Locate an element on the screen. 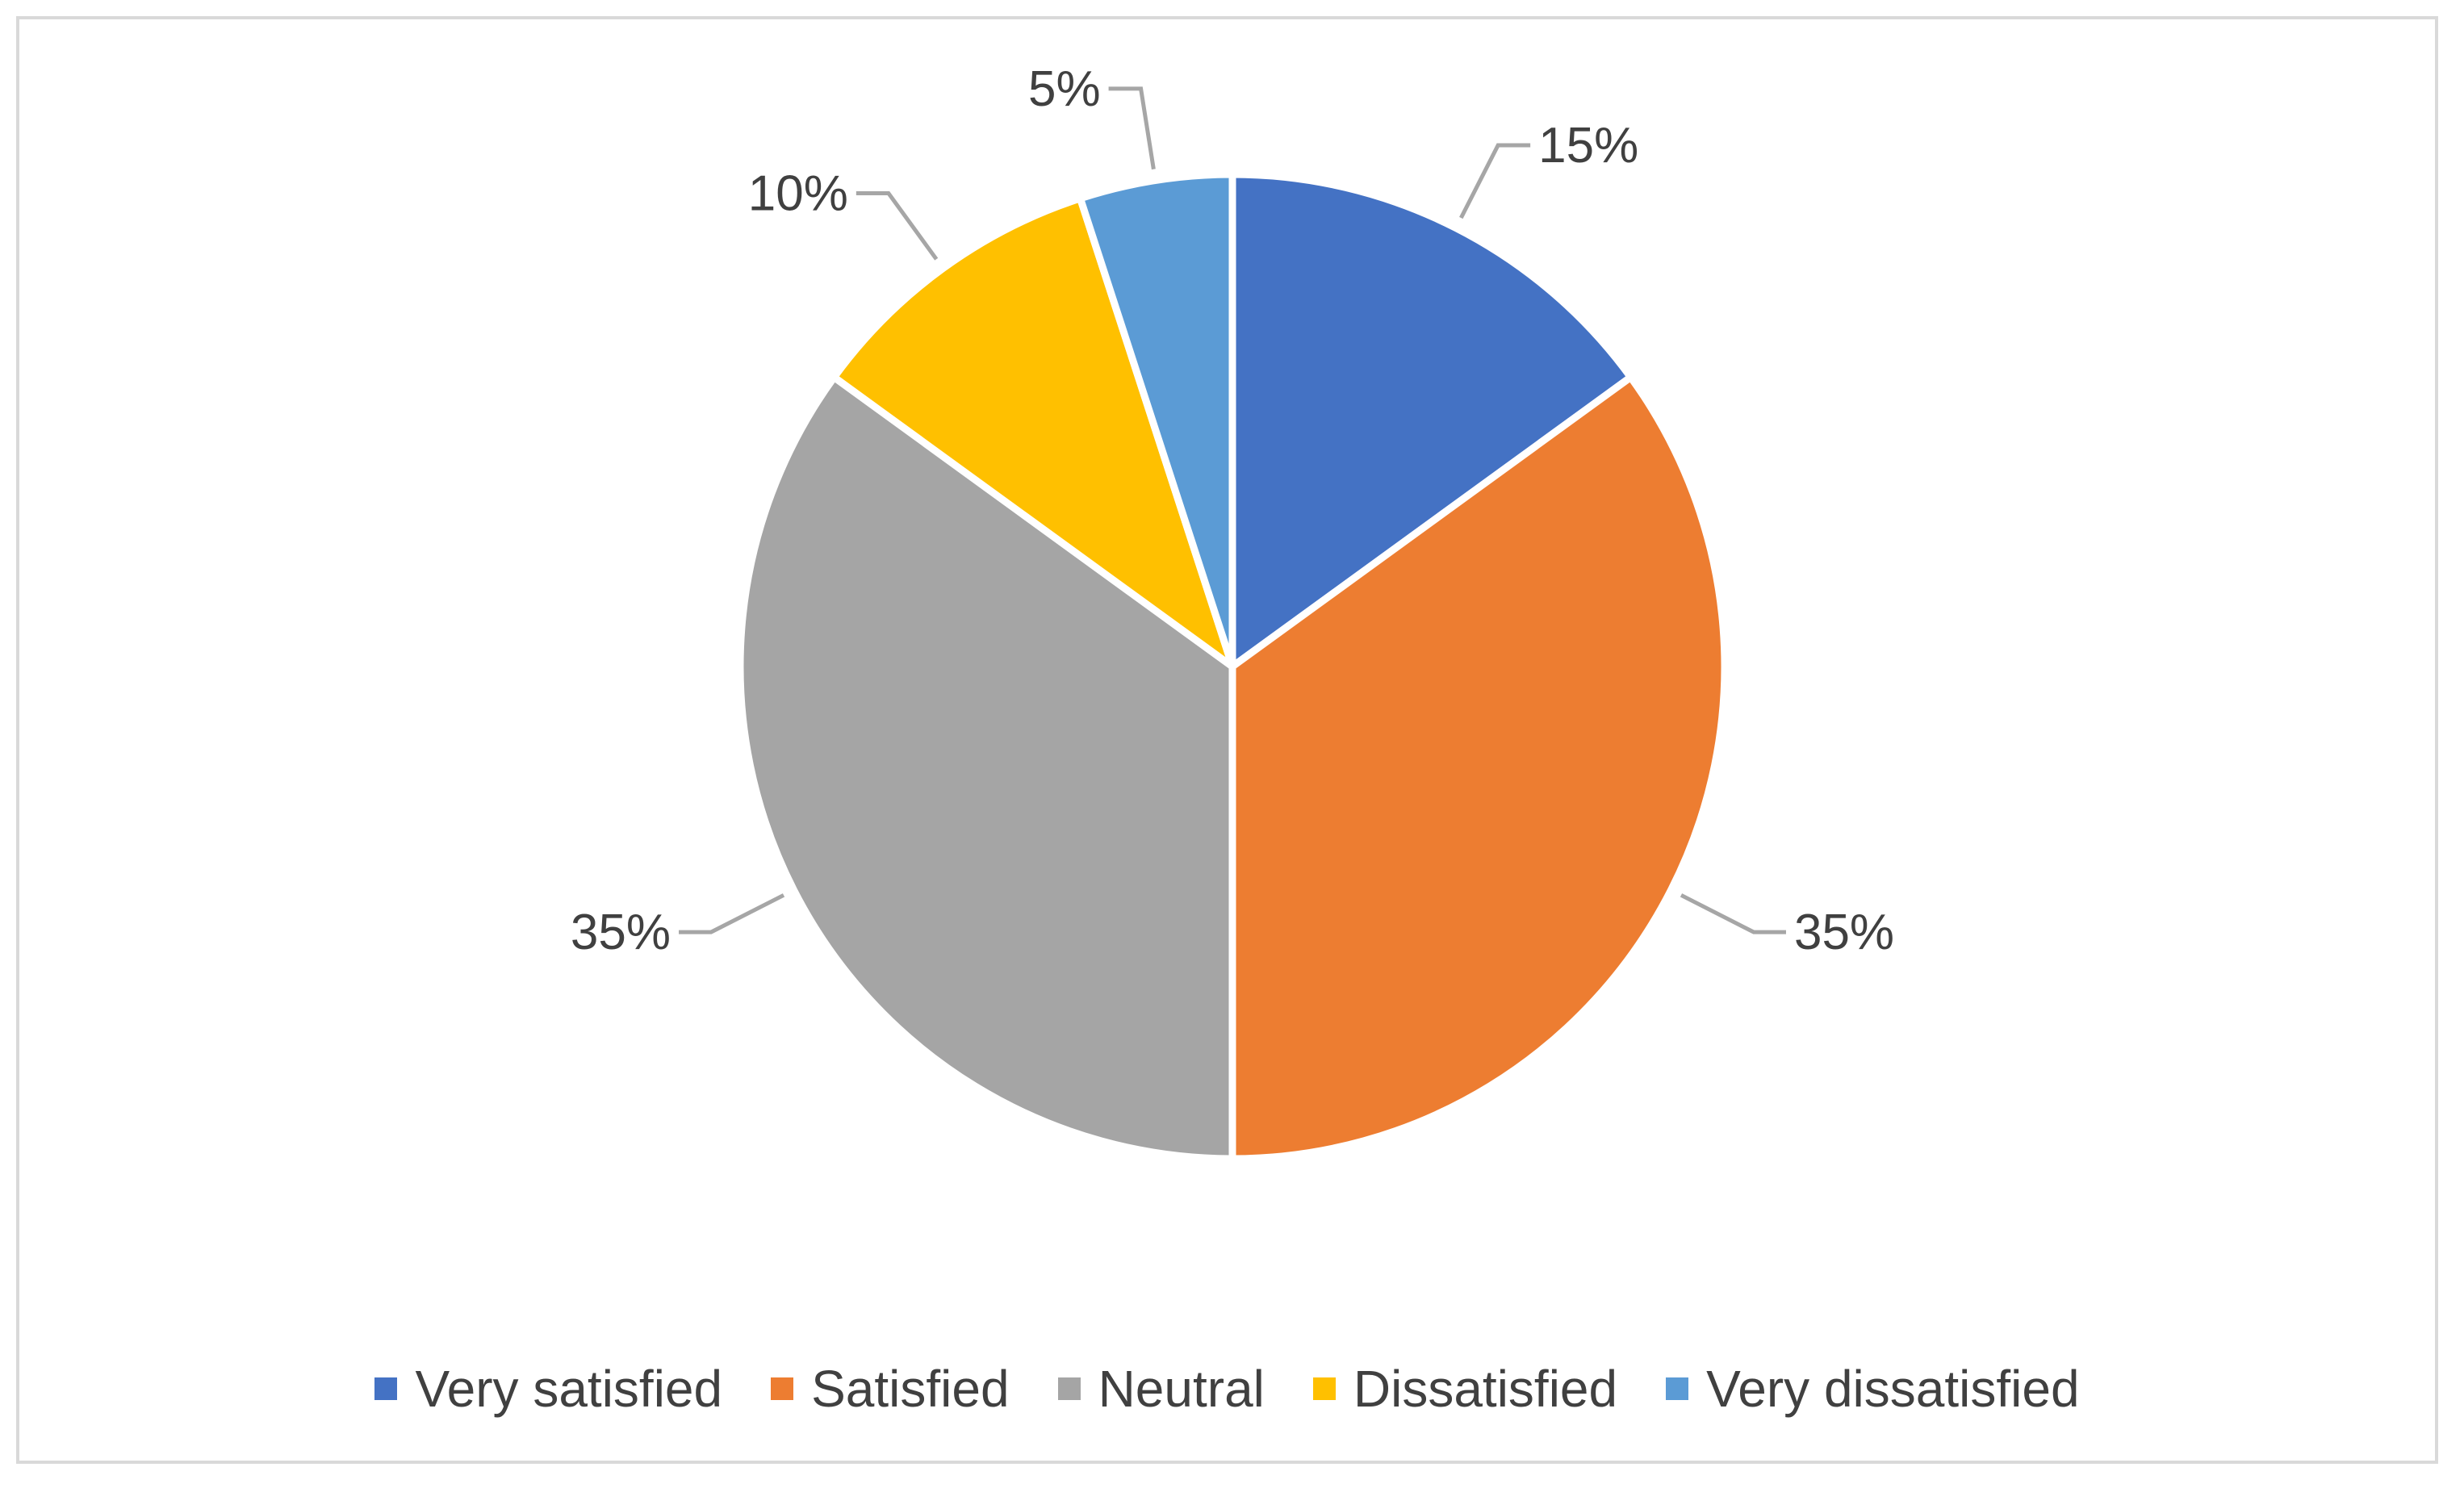 This screenshot has width=2464, height=1509. pie-slice-very-satisfied is located at coordinates (1431, 421).